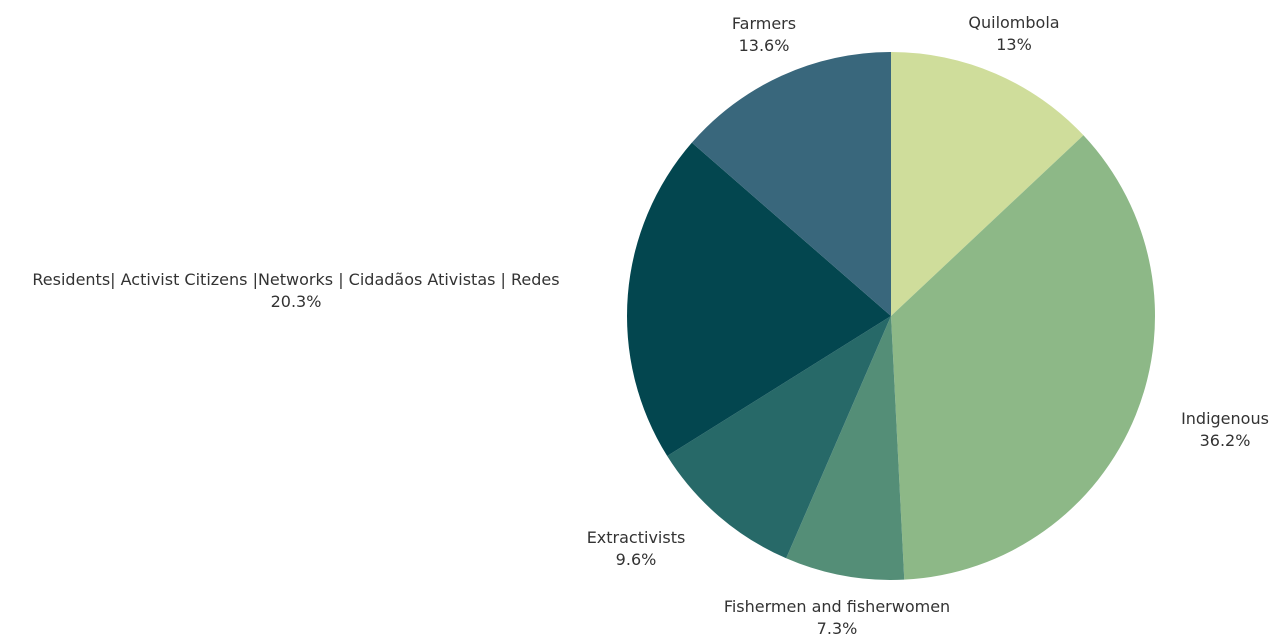 The height and width of the screenshot is (642, 1288). I want to click on slice-label-name: Indigenous, so click(1225, 418).